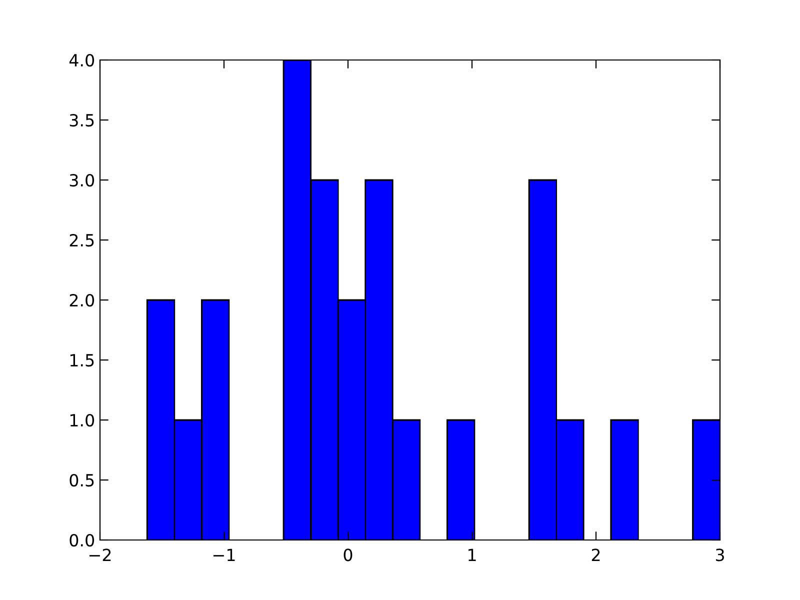 The width and height of the screenshot is (800, 600). I want to click on x-tick-label: −2, so click(100, 554).